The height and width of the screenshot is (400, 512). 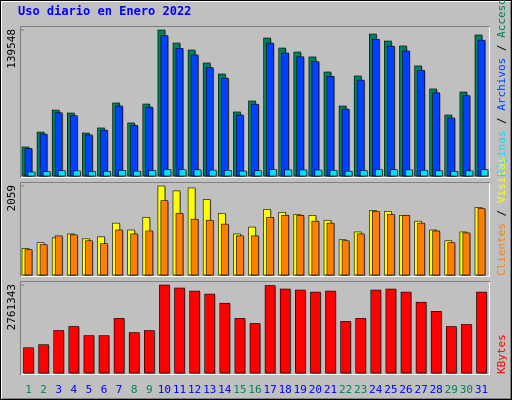 I want to click on x-tick-label: 6, so click(x=104, y=389).